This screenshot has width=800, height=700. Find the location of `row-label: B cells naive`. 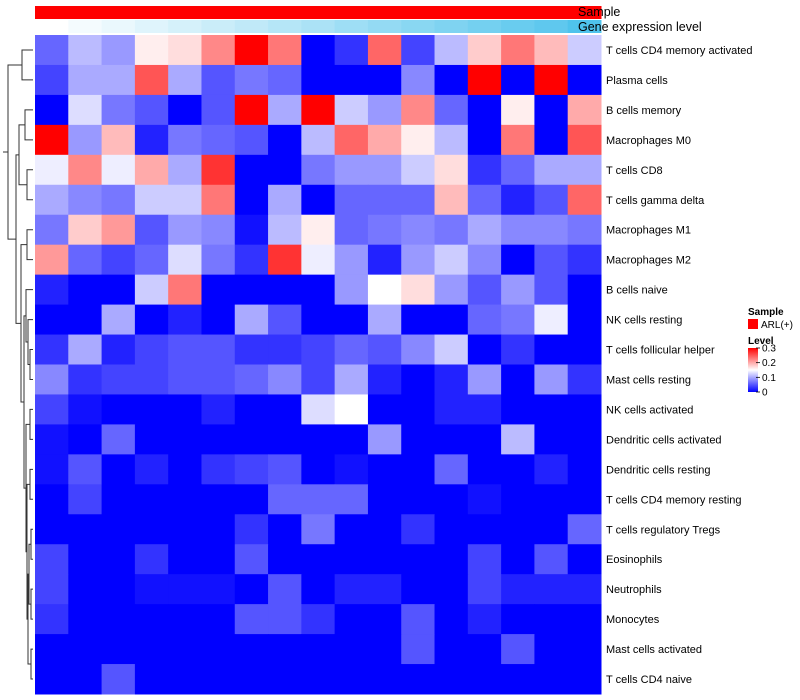

row-label: B cells naive is located at coordinates (637, 291).